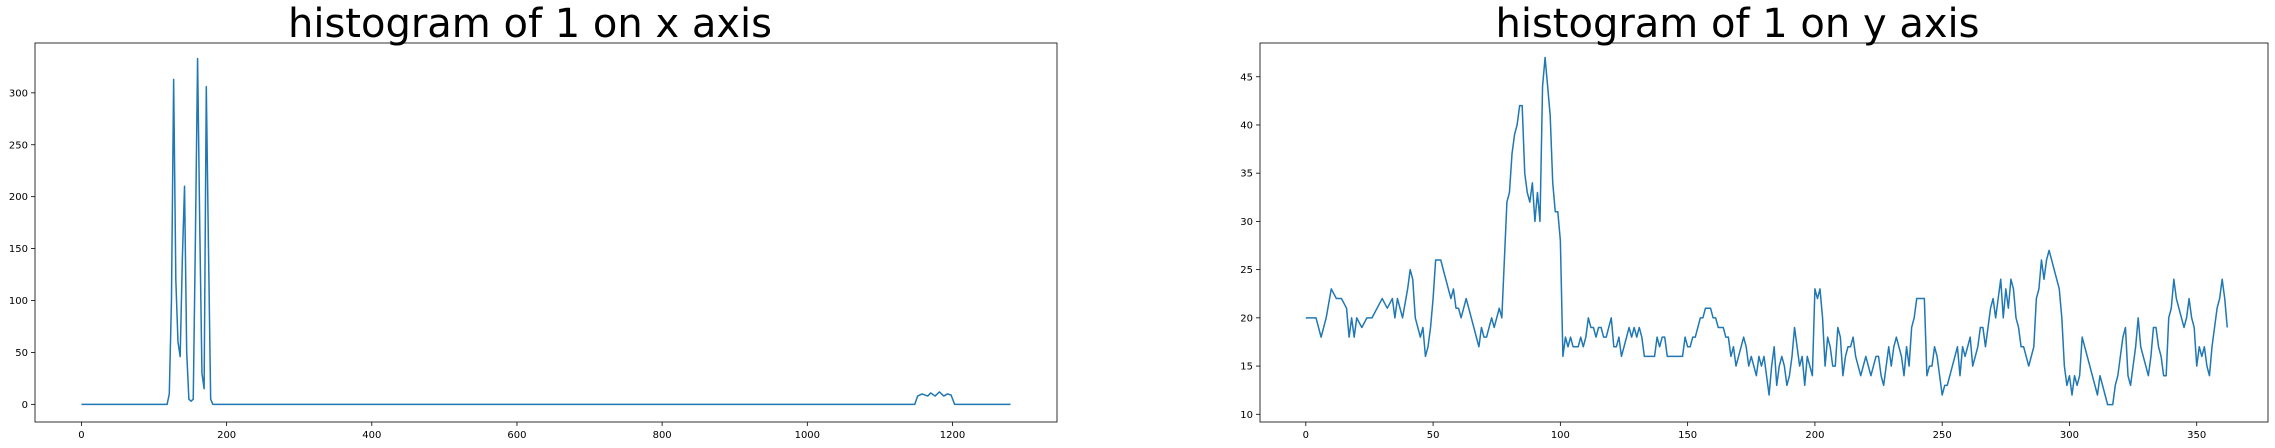 This screenshot has width=2275, height=448. Describe the element at coordinates (1560, 435) in the screenshot. I see `x-tick-label: 100` at that location.